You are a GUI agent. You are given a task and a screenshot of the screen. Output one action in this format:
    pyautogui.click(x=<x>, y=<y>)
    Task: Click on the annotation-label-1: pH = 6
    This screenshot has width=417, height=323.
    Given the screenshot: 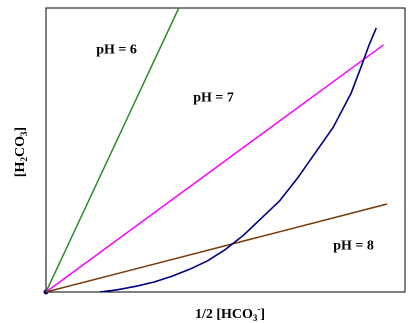 What is the action you would take?
    pyautogui.click(x=116, y=49)
    